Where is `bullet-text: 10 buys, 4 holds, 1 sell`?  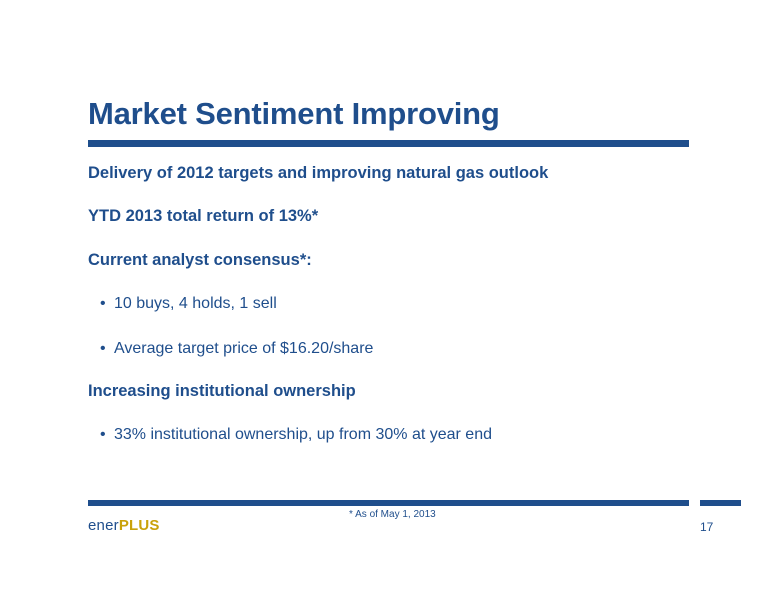
bullet-text: 10 buys, 4 holds, 1 sell is located at coordinates (195, 303).